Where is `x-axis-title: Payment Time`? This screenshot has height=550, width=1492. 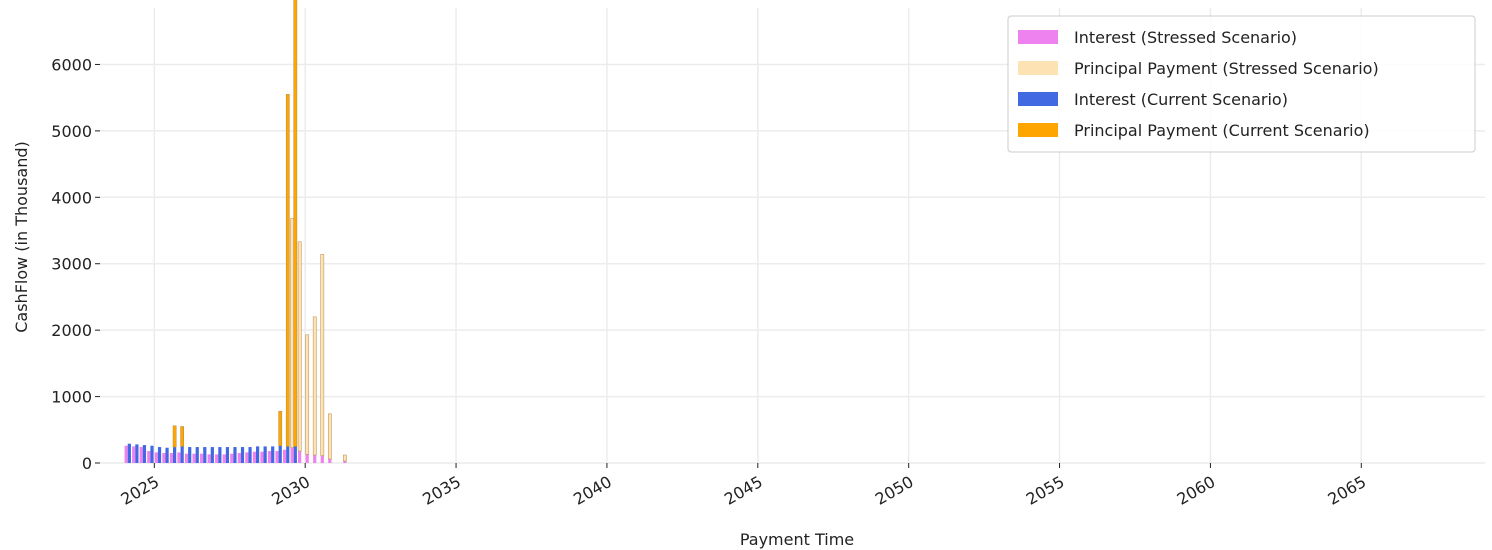 x-axis-title: Payment Time is located at coordinates (797, 539).